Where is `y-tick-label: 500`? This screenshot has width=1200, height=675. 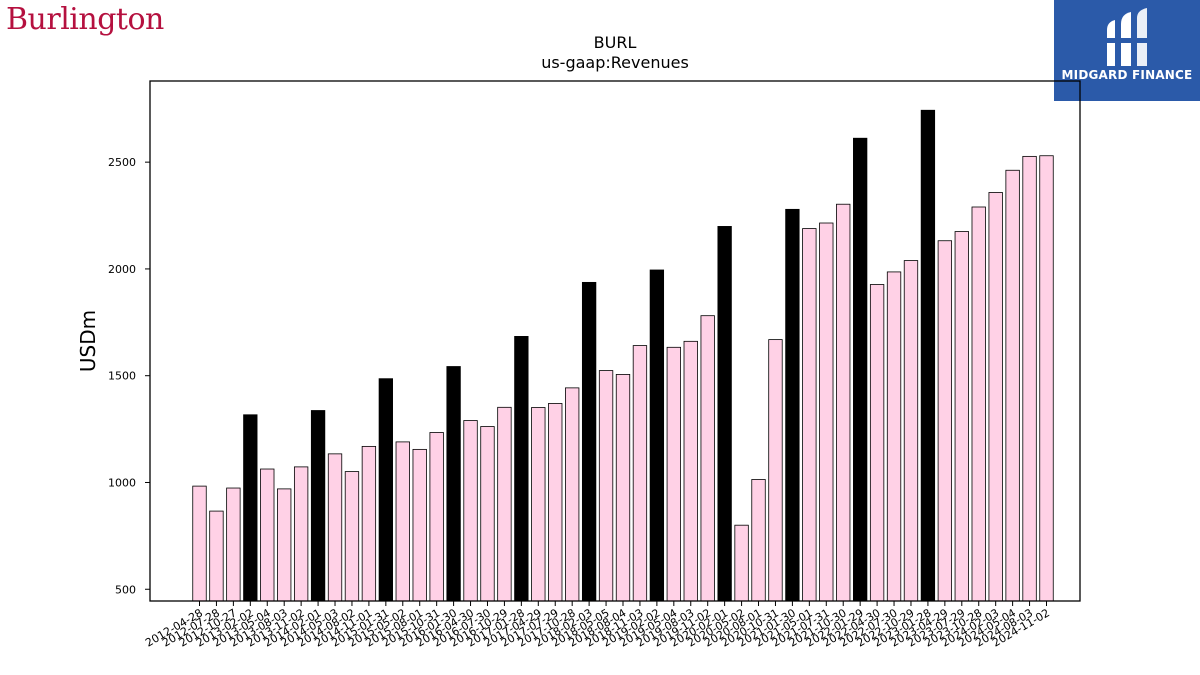 y-tick-label: 500 is located at coordinates (125, 589).